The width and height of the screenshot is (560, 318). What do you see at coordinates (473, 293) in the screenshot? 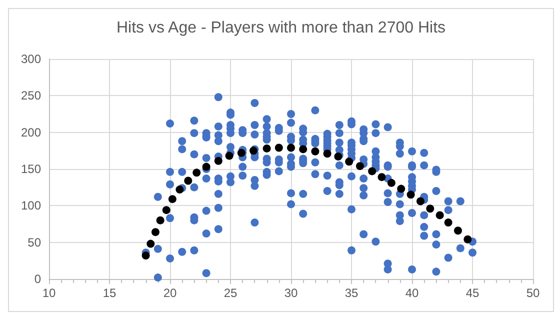
I see `x-tick-label: 45` at bounding box center [473, 293].